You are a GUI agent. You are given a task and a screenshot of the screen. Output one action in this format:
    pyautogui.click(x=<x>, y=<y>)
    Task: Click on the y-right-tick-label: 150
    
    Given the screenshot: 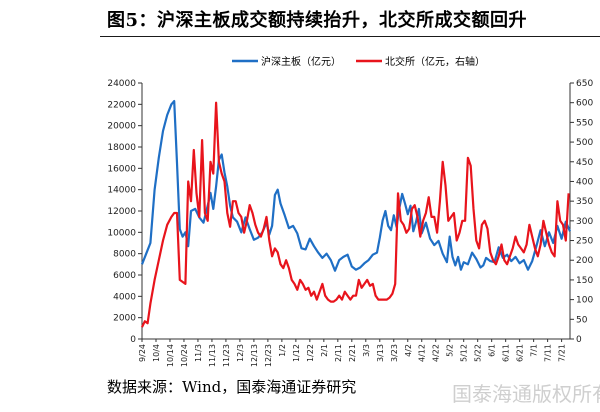 What is the action you would take?
    pyautogui.click(x=584, y=281)
    